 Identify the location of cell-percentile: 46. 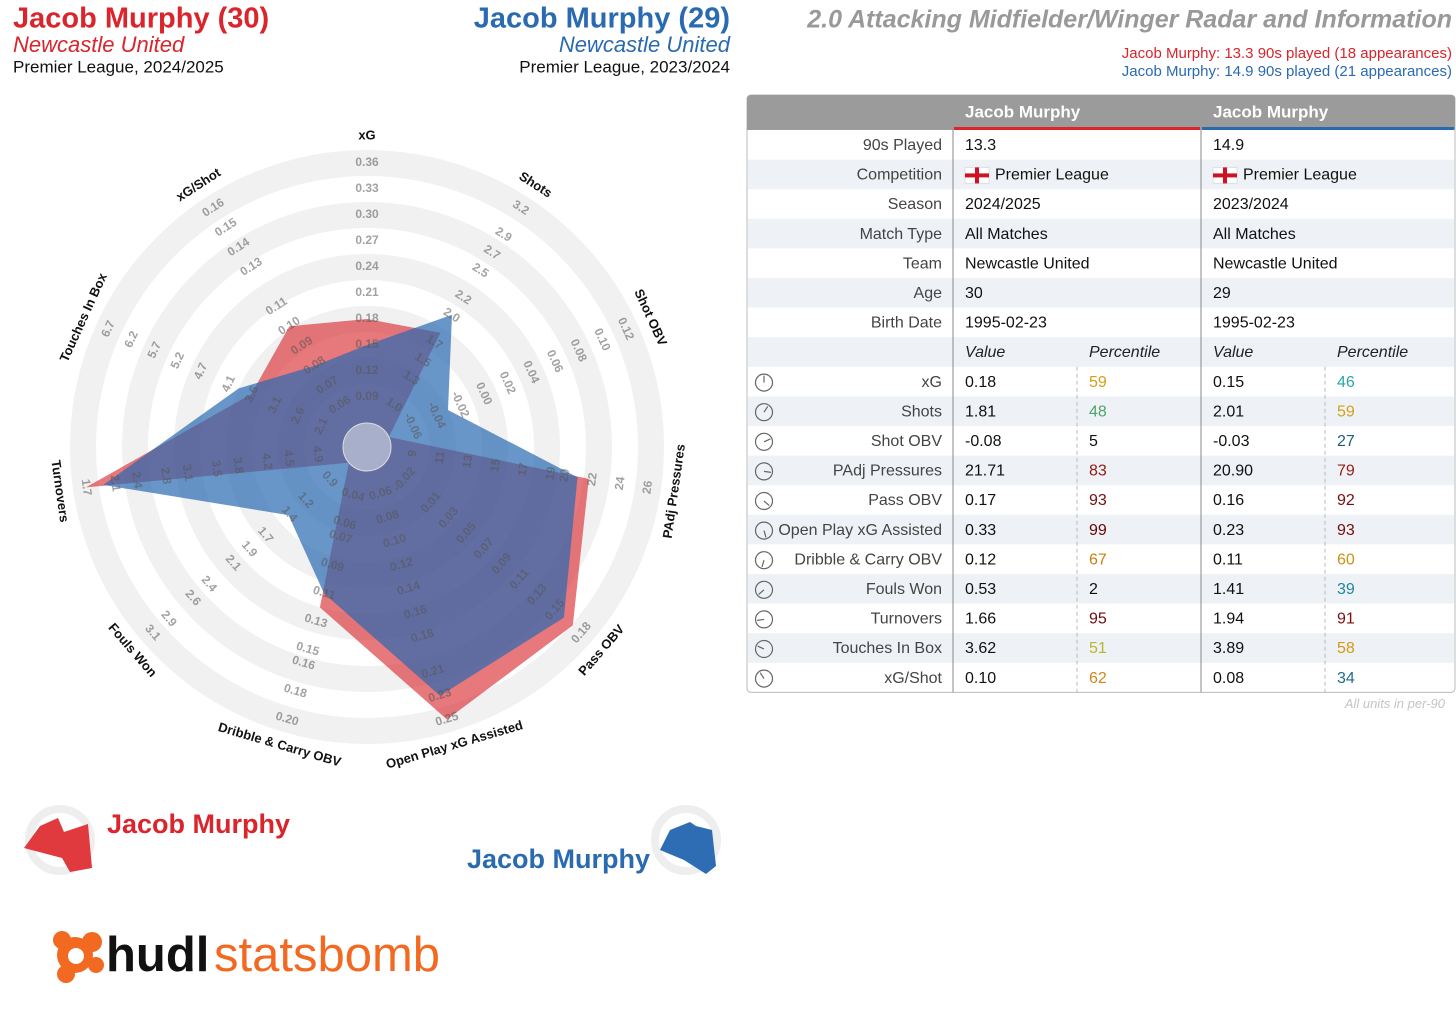
(1346, 382).